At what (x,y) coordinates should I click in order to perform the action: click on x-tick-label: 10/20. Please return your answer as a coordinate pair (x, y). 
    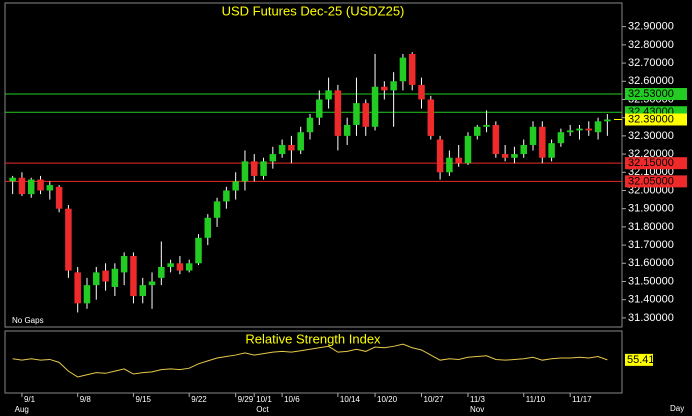
    Looking at the image, I should click on (387, 399).